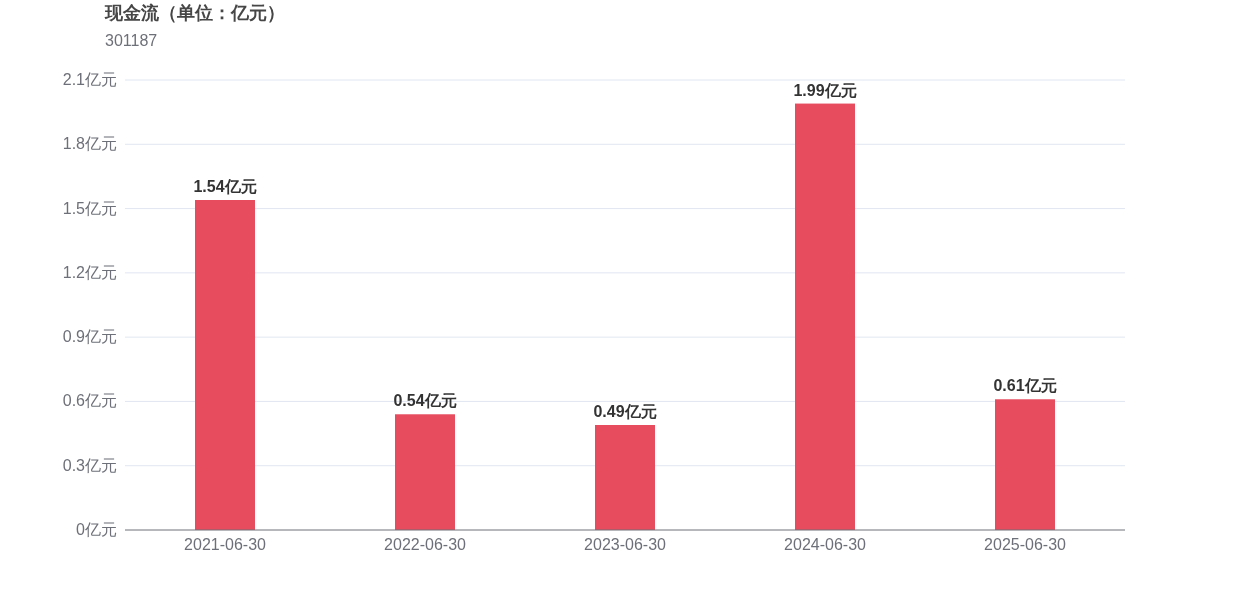 This screenshot has height=600, width=1250. I want to click on y-tick-label: 2.1亿元, so click(89, 79).